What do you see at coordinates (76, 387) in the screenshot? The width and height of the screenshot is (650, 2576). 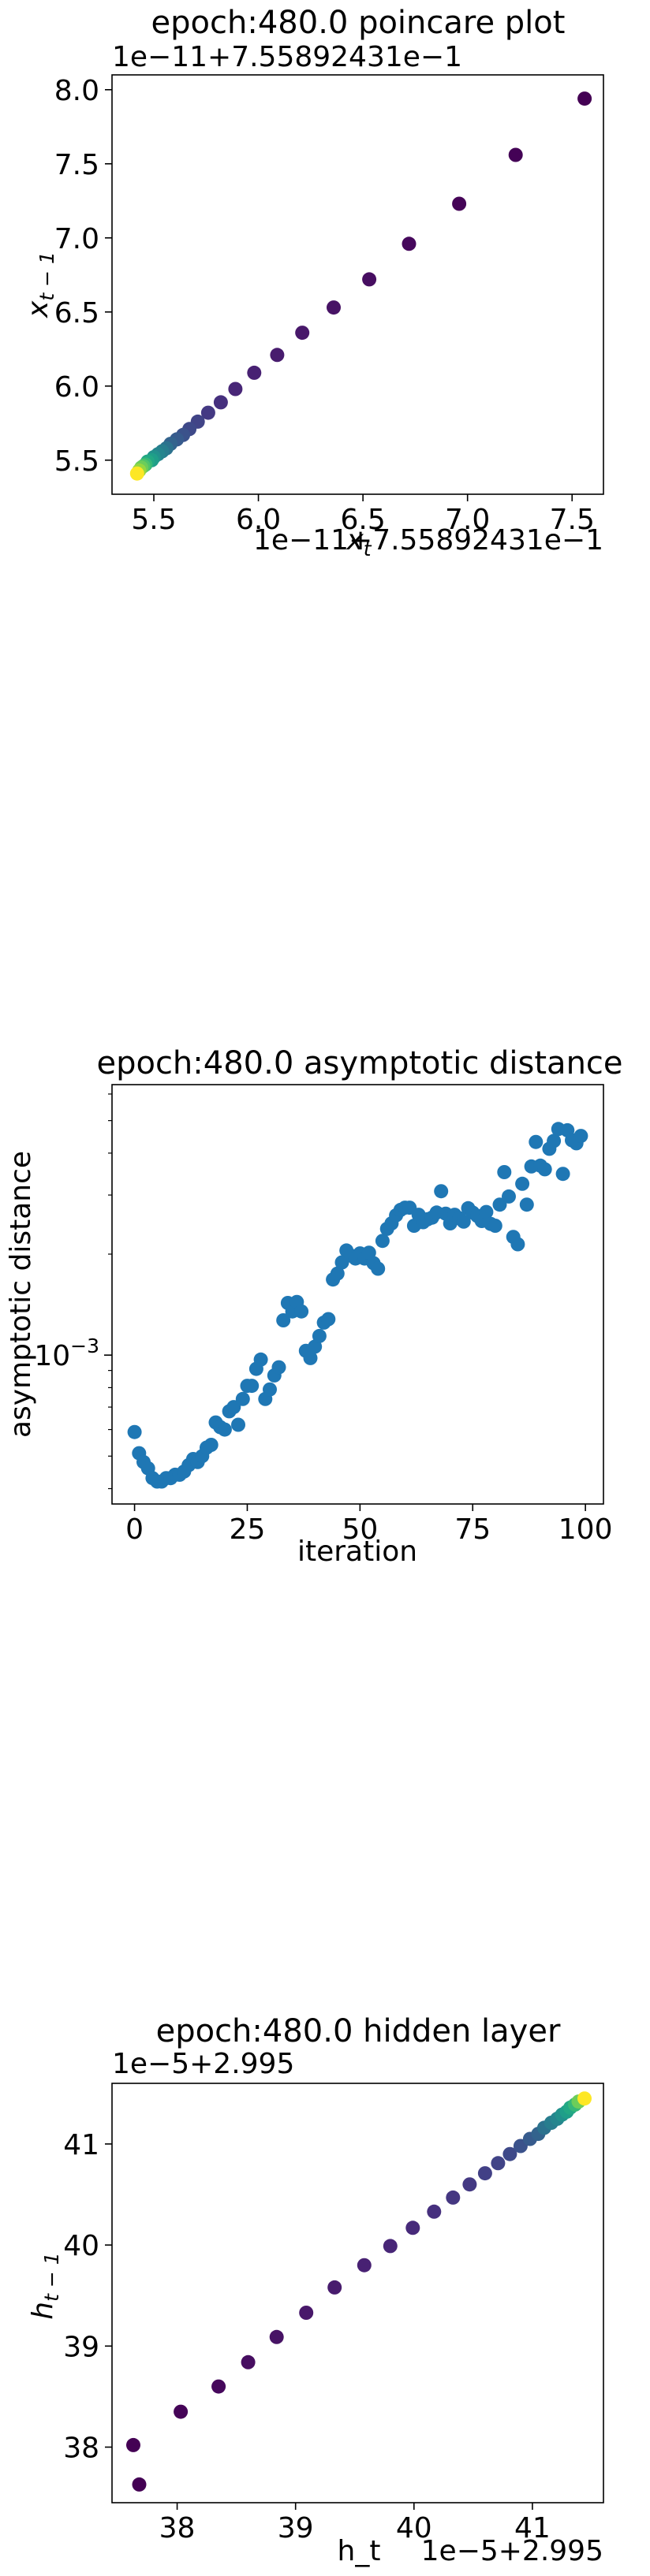 I see `y-tick-label: 6.0` at bounding box center [76, 387].